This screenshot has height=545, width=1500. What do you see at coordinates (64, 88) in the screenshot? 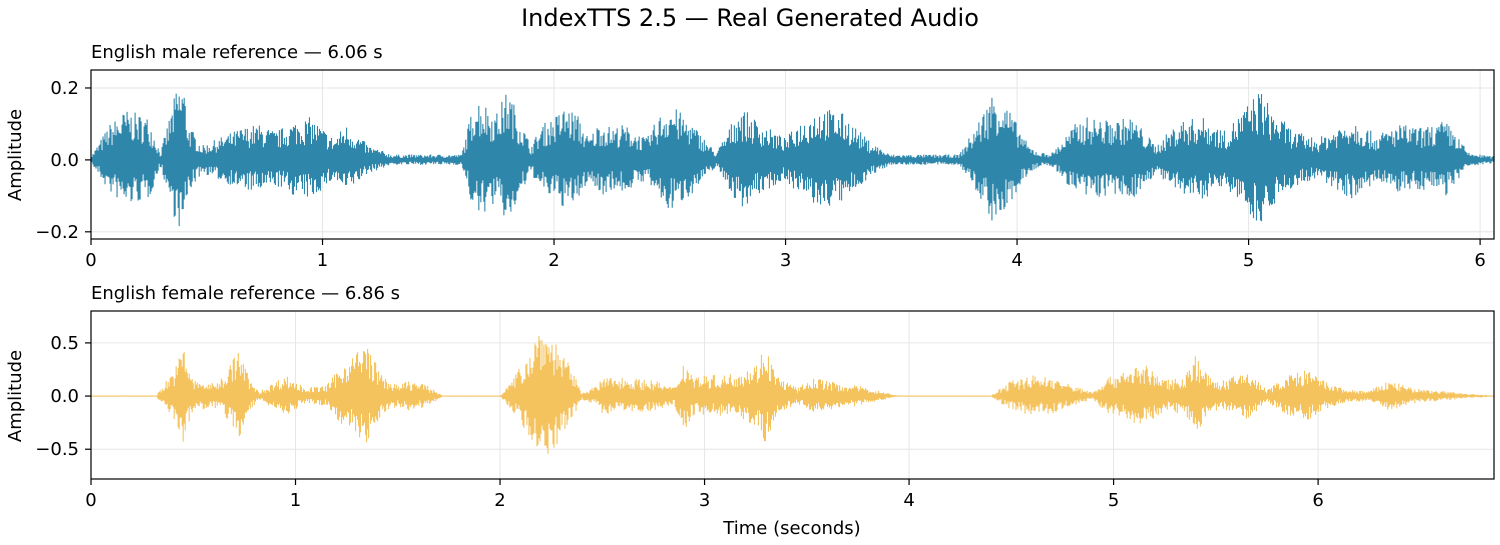
I see `y-tick-label: 0.2` at bounding box center [64, 88].